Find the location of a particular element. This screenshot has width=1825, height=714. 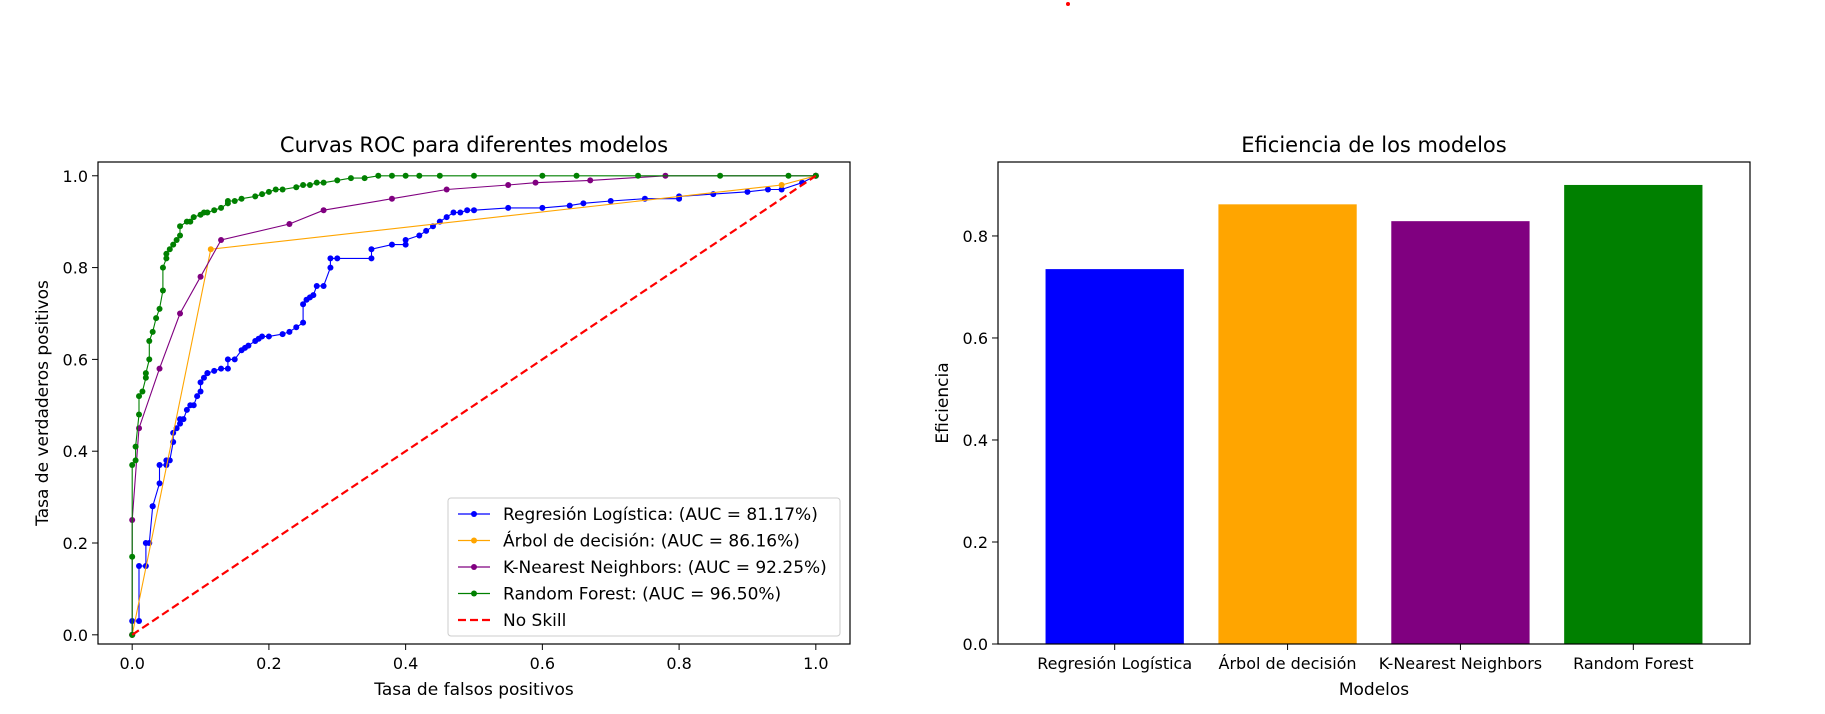

roc-y-tick-label: 0.8 is located at coordinates (75, 268).